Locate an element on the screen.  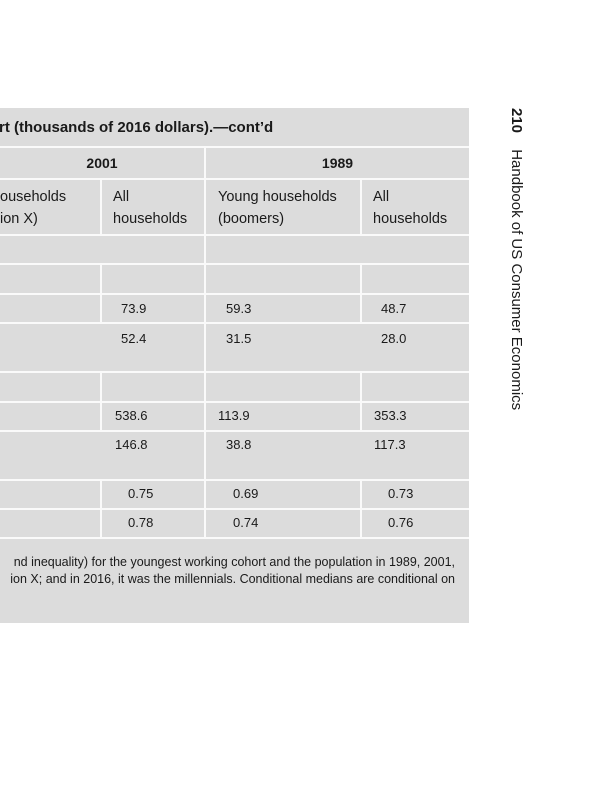
page-number: 210 is located at coordinates (516, 121).